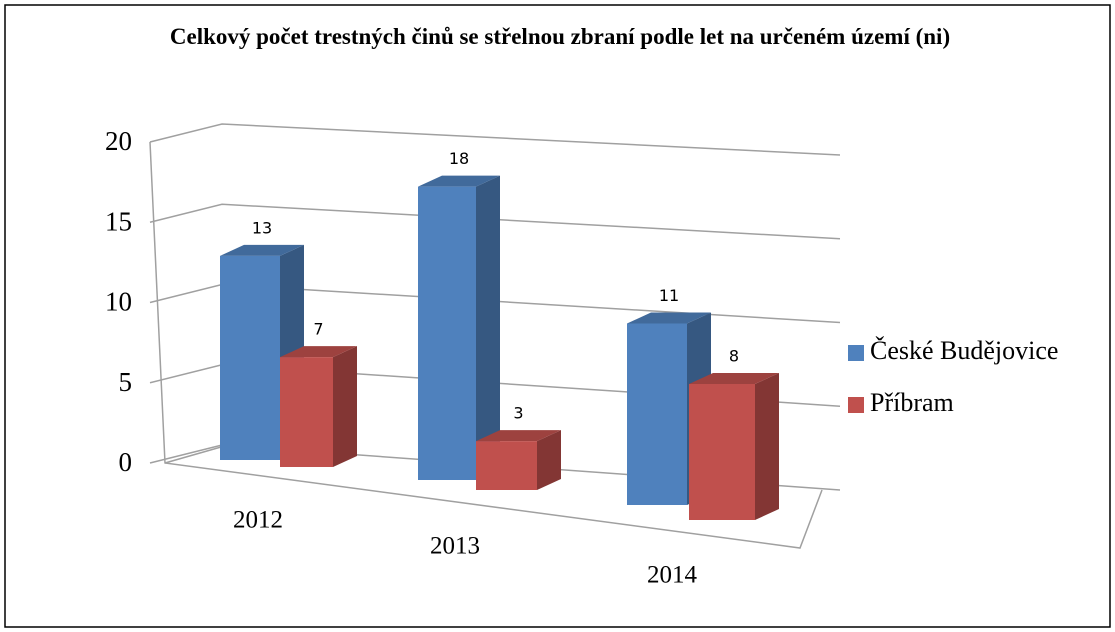  What do you see at coordinates (459, 158) in the screenshot?
I see `data-label: 18` at bounding box center [459, 158].